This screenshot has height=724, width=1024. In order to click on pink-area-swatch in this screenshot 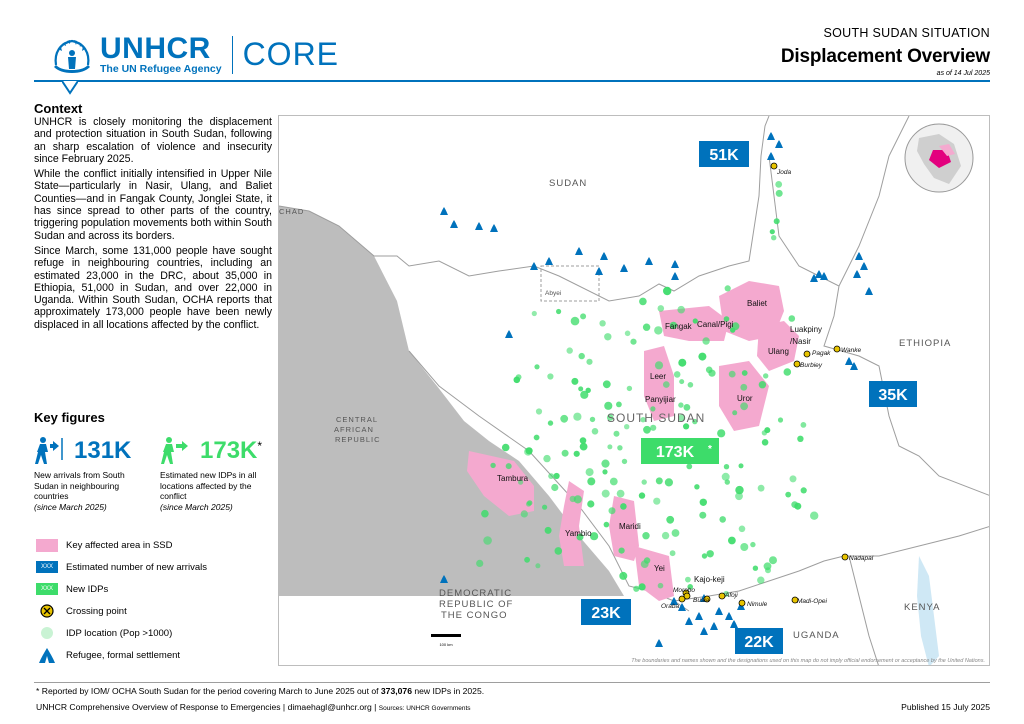, I will do `click(47, 545)`.